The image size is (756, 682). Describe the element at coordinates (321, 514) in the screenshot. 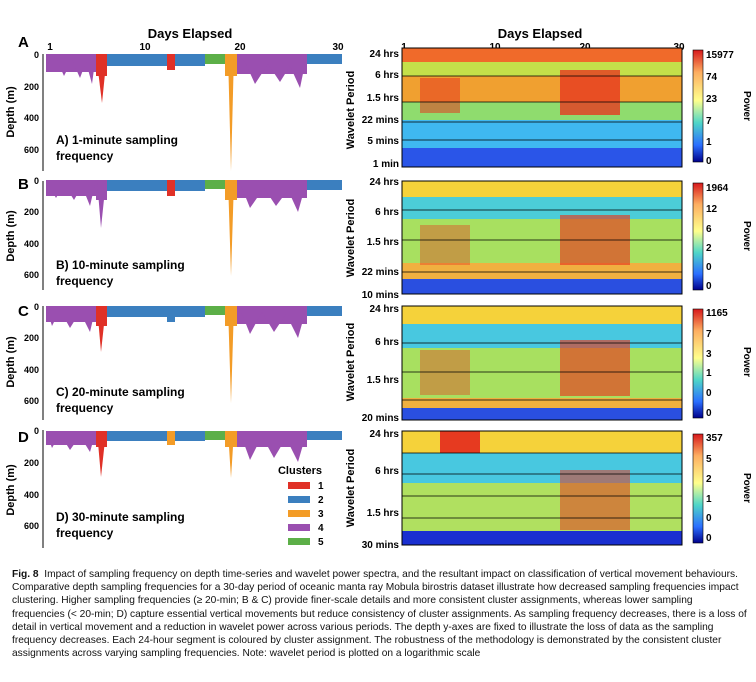

I see `legend-label: 3` at that location.